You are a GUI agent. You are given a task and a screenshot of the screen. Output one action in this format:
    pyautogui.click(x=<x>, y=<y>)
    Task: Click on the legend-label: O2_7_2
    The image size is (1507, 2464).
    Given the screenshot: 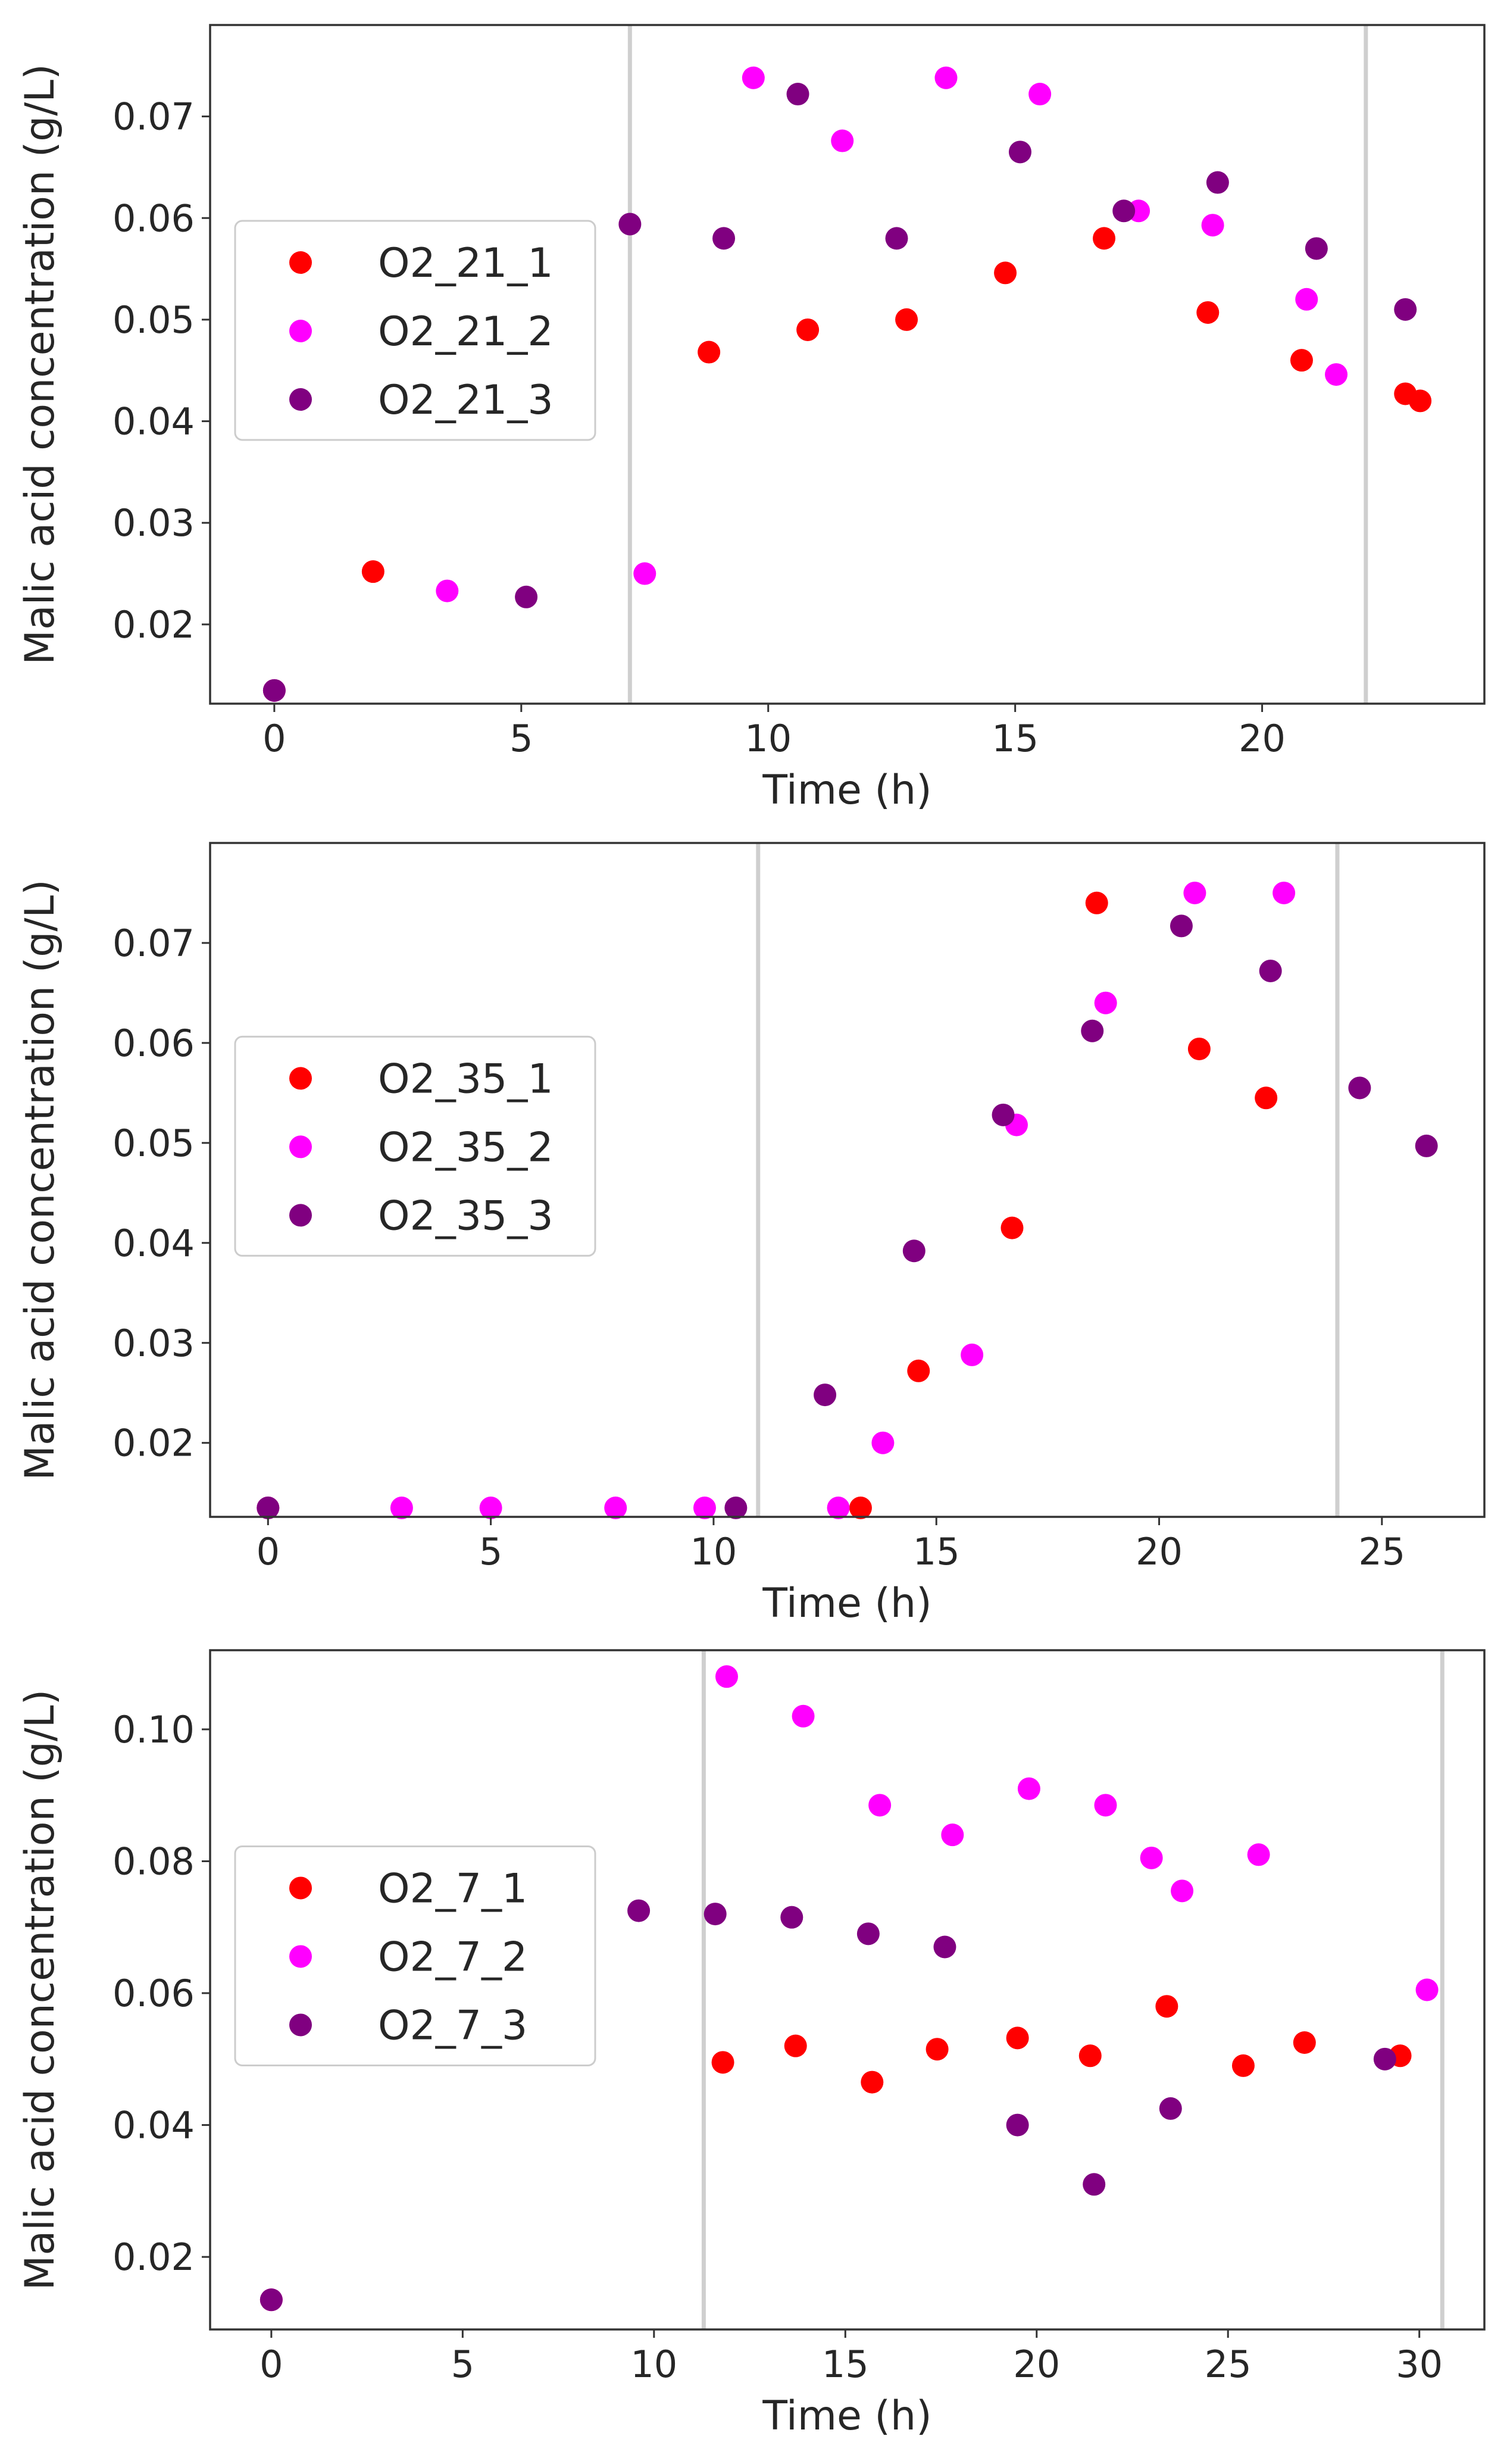 What is the action you would take?
    pyautogui.click(x=452, y=1957)
    